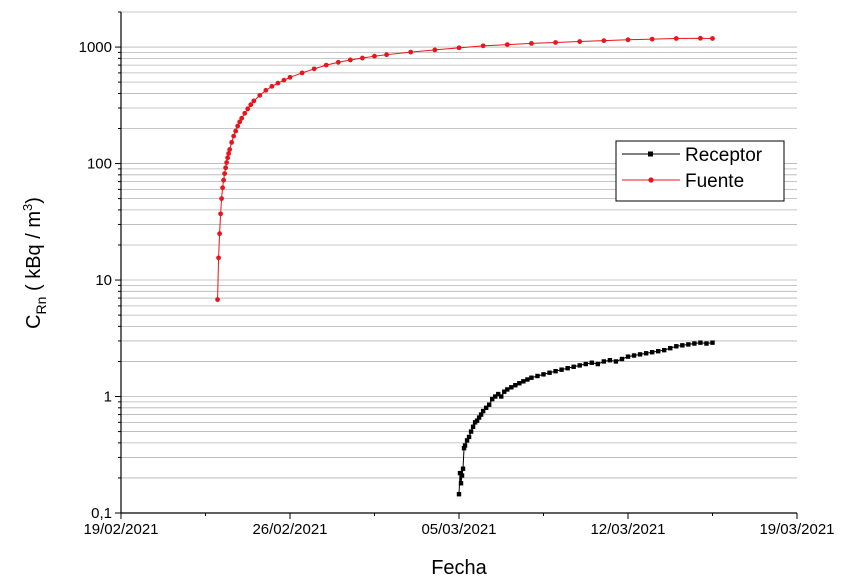 The height and width of the screenshot is (584, 845). Describe the element at coordinates (99, 164) in the screenshot. I see `y-tick-label: 100` at that location.